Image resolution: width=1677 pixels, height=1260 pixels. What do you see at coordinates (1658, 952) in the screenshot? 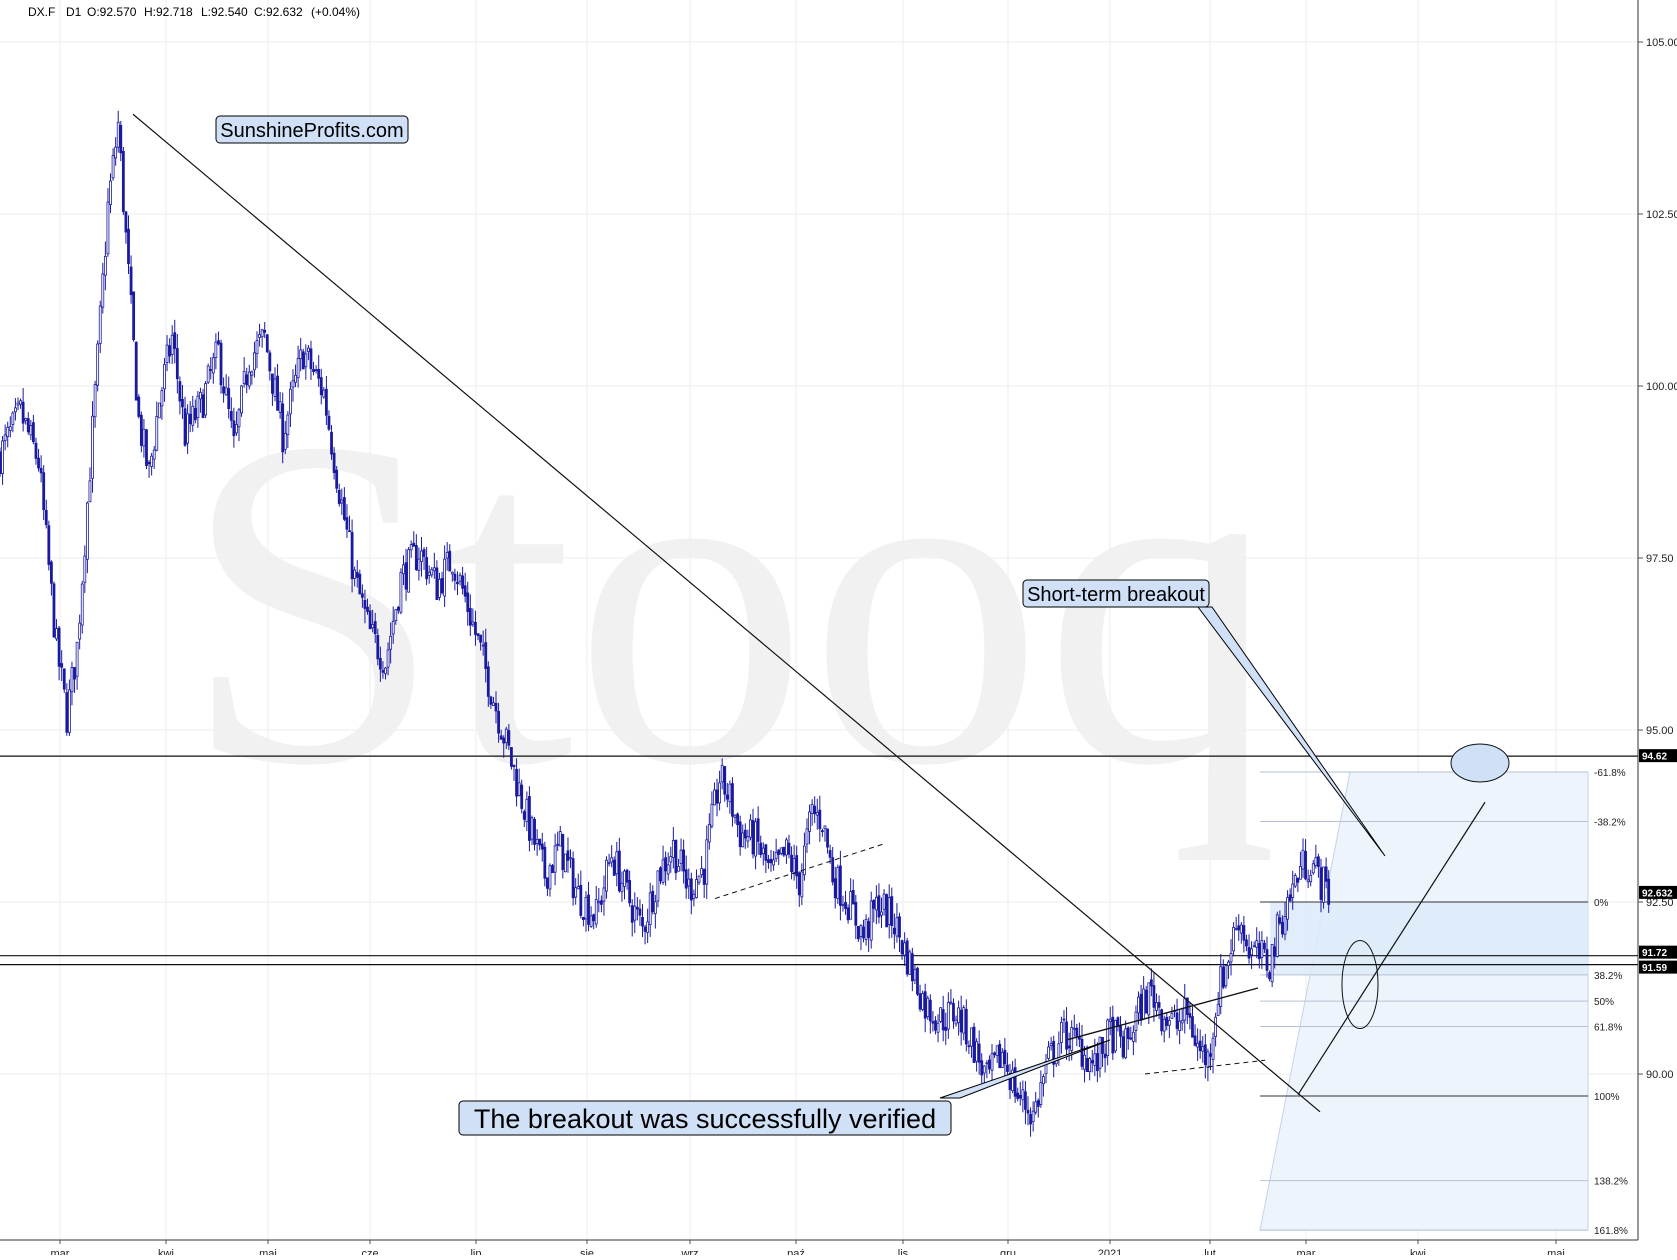
I see `price-tag` at bounding box center [1658, 952].